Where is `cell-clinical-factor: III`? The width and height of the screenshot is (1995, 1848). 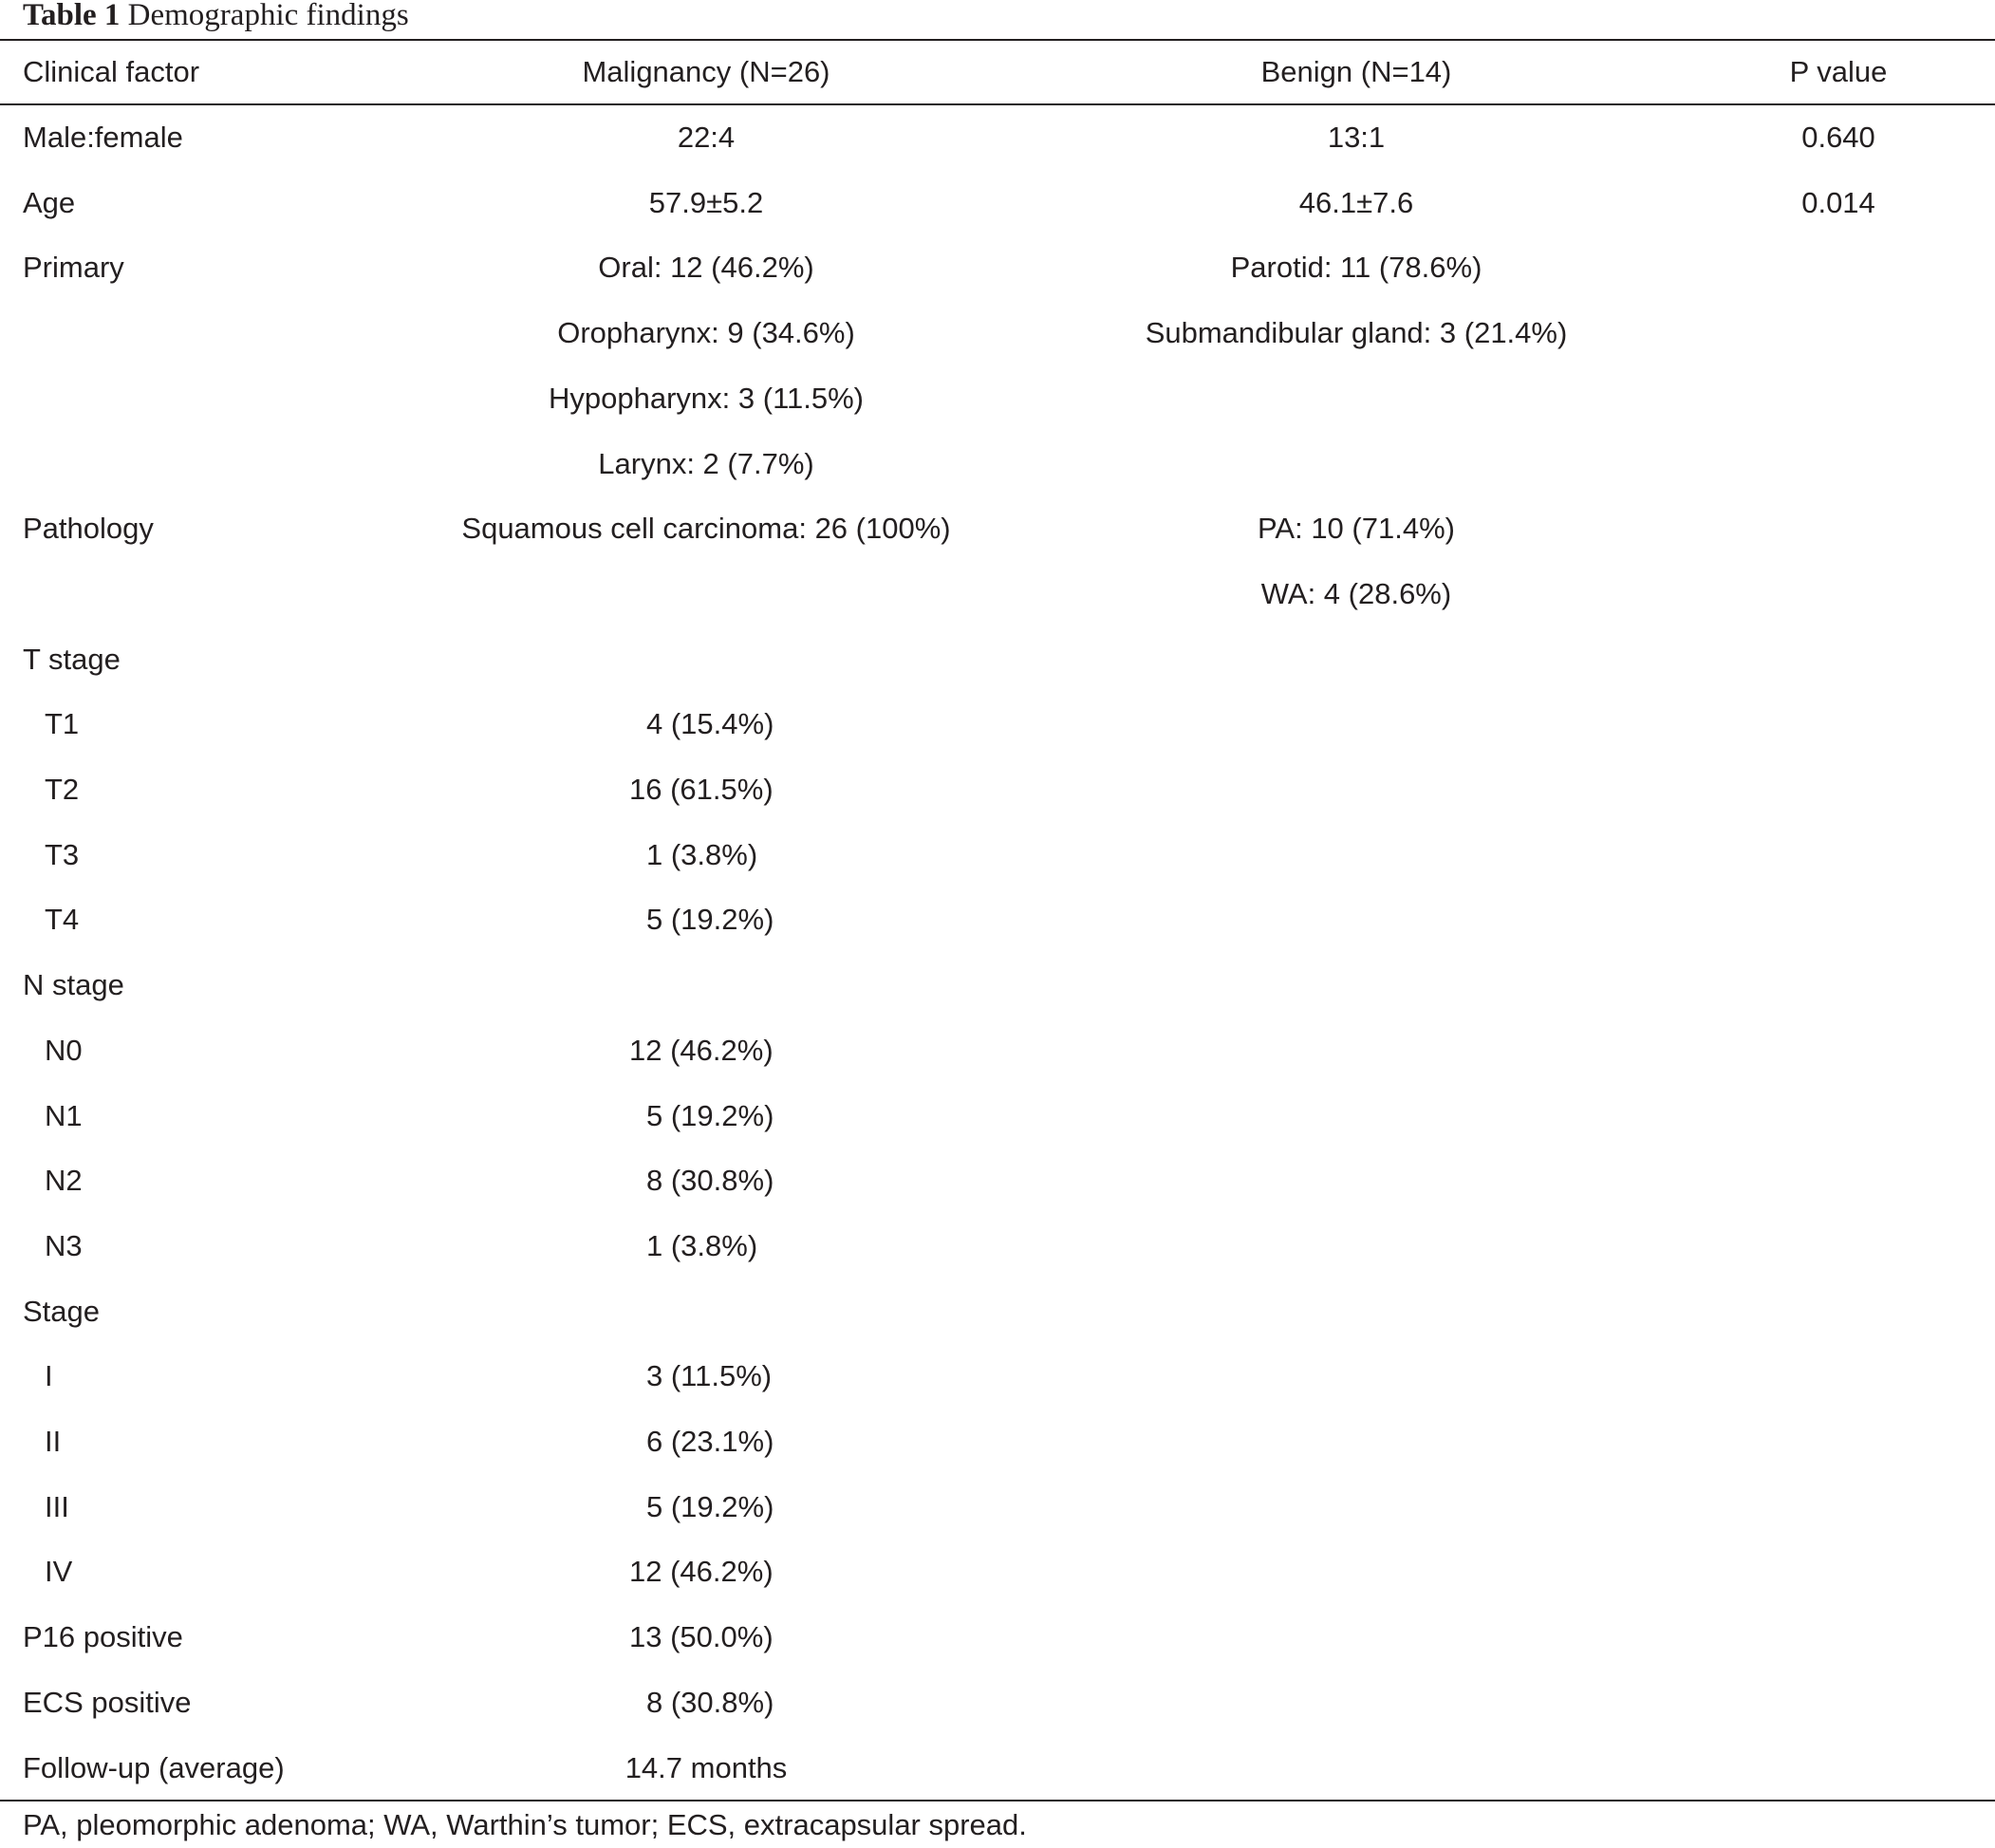 cell-clinical-factor: III is located at coordinates (57, 1506).